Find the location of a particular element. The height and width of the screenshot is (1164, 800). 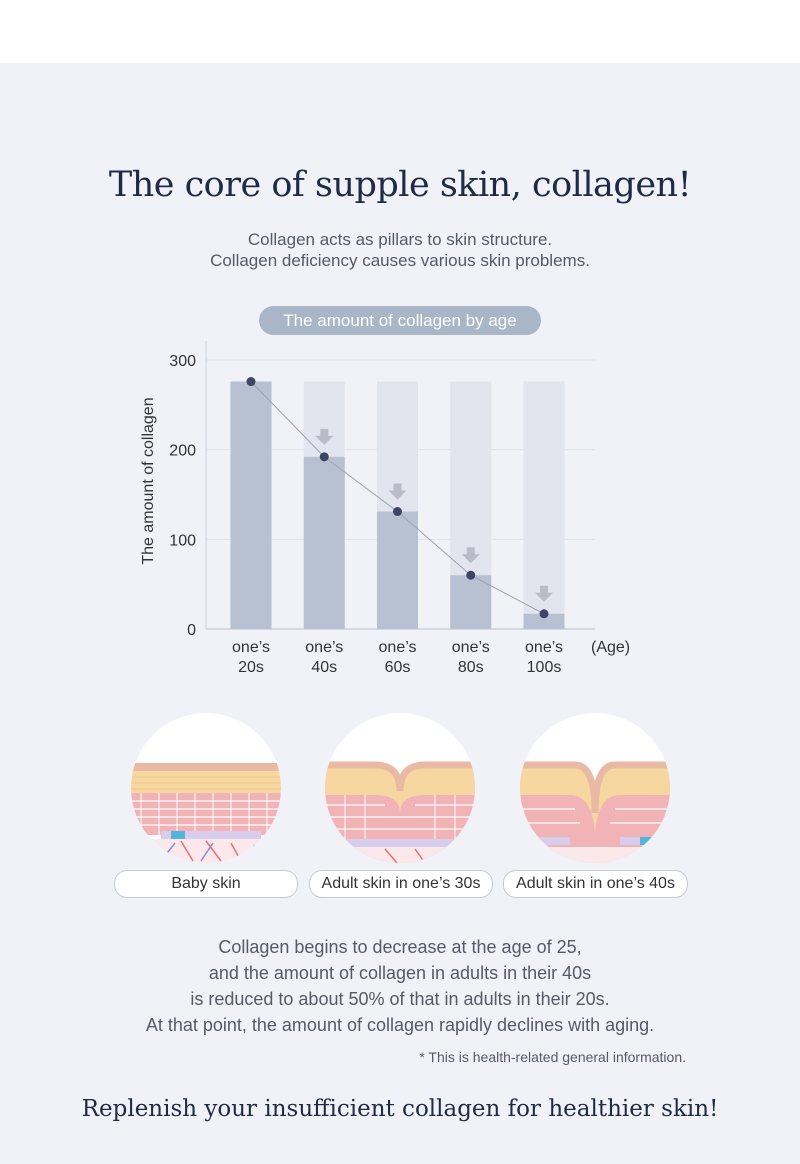

caption-adult-40s: Adult skin in one’s 40s is located at coordinates (595, 884).